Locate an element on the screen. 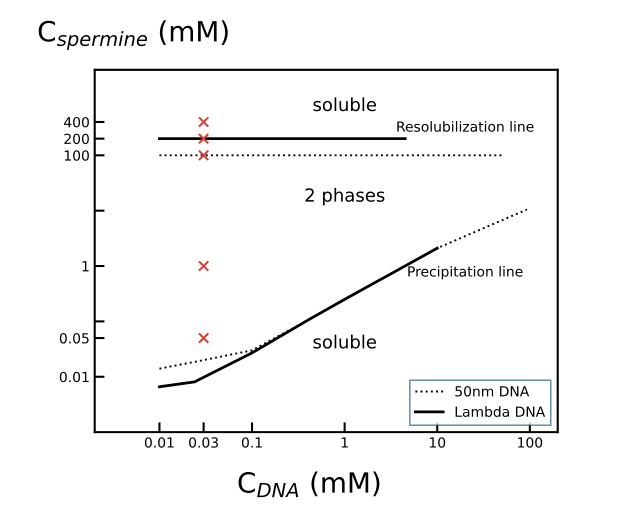  x-axis-title: C$_{DNA}$ (mM) is located at coordinates (309, 485).